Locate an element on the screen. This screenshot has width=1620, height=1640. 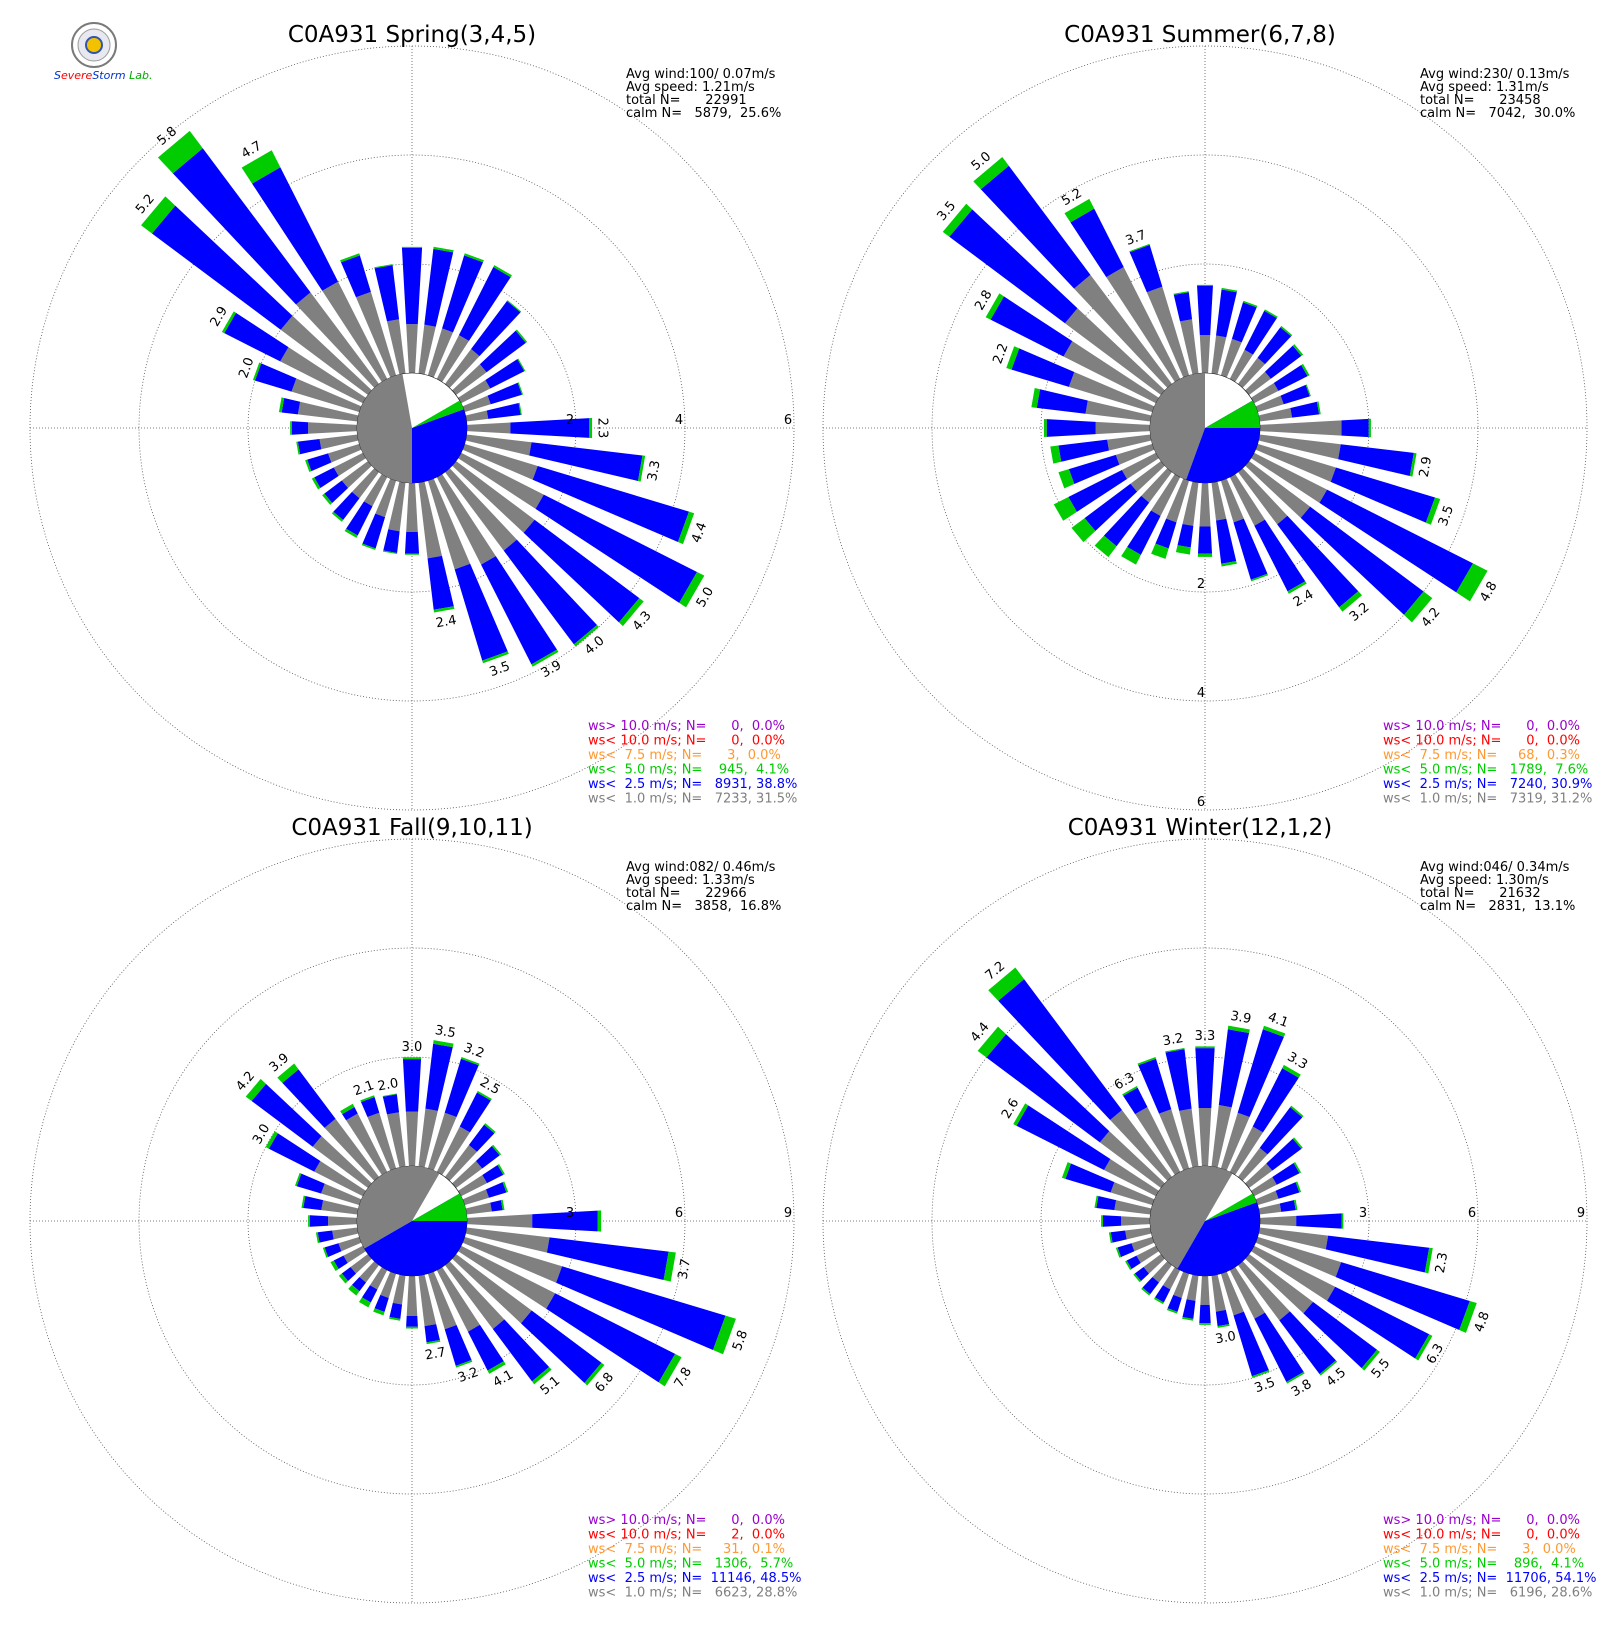
bar-value-label: 2.4 is located at coordinates (1303, 598).